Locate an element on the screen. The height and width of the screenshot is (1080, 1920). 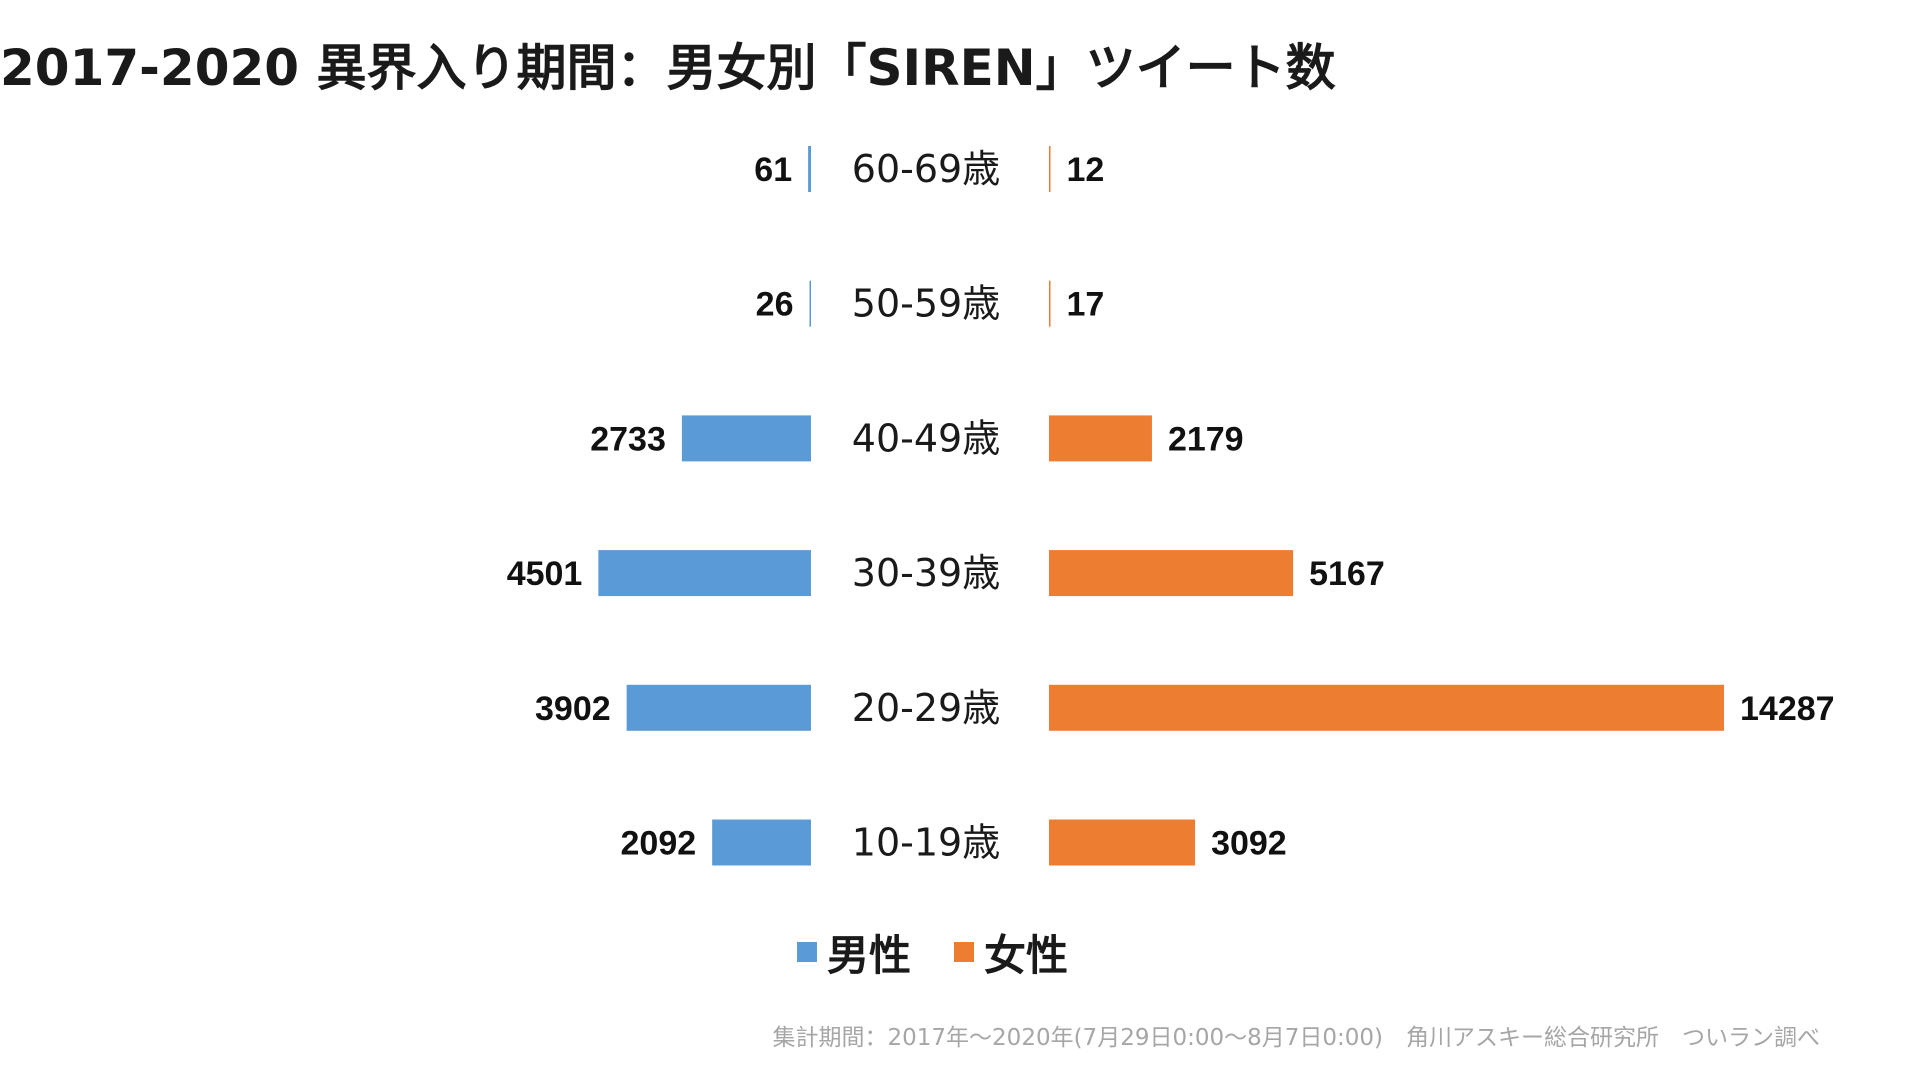
data-label-male: 3902 is located at coordinates (573, 709).